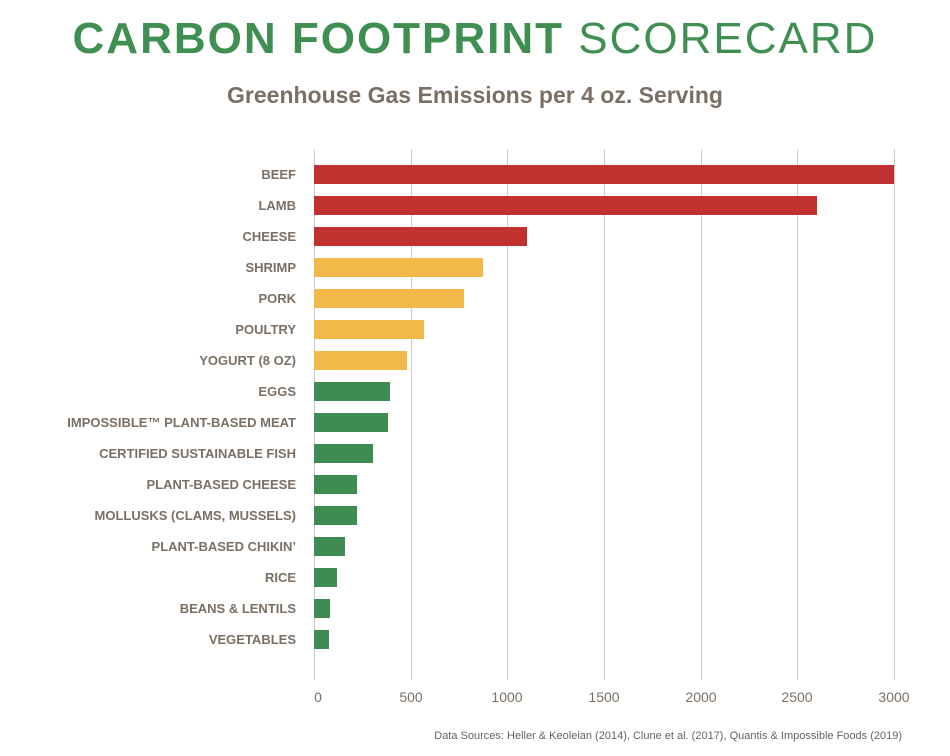  What do you see at coordinates (269, 236) in the screenshot?
I see `category-label: CHEESE` at bounding box center [269, 236].